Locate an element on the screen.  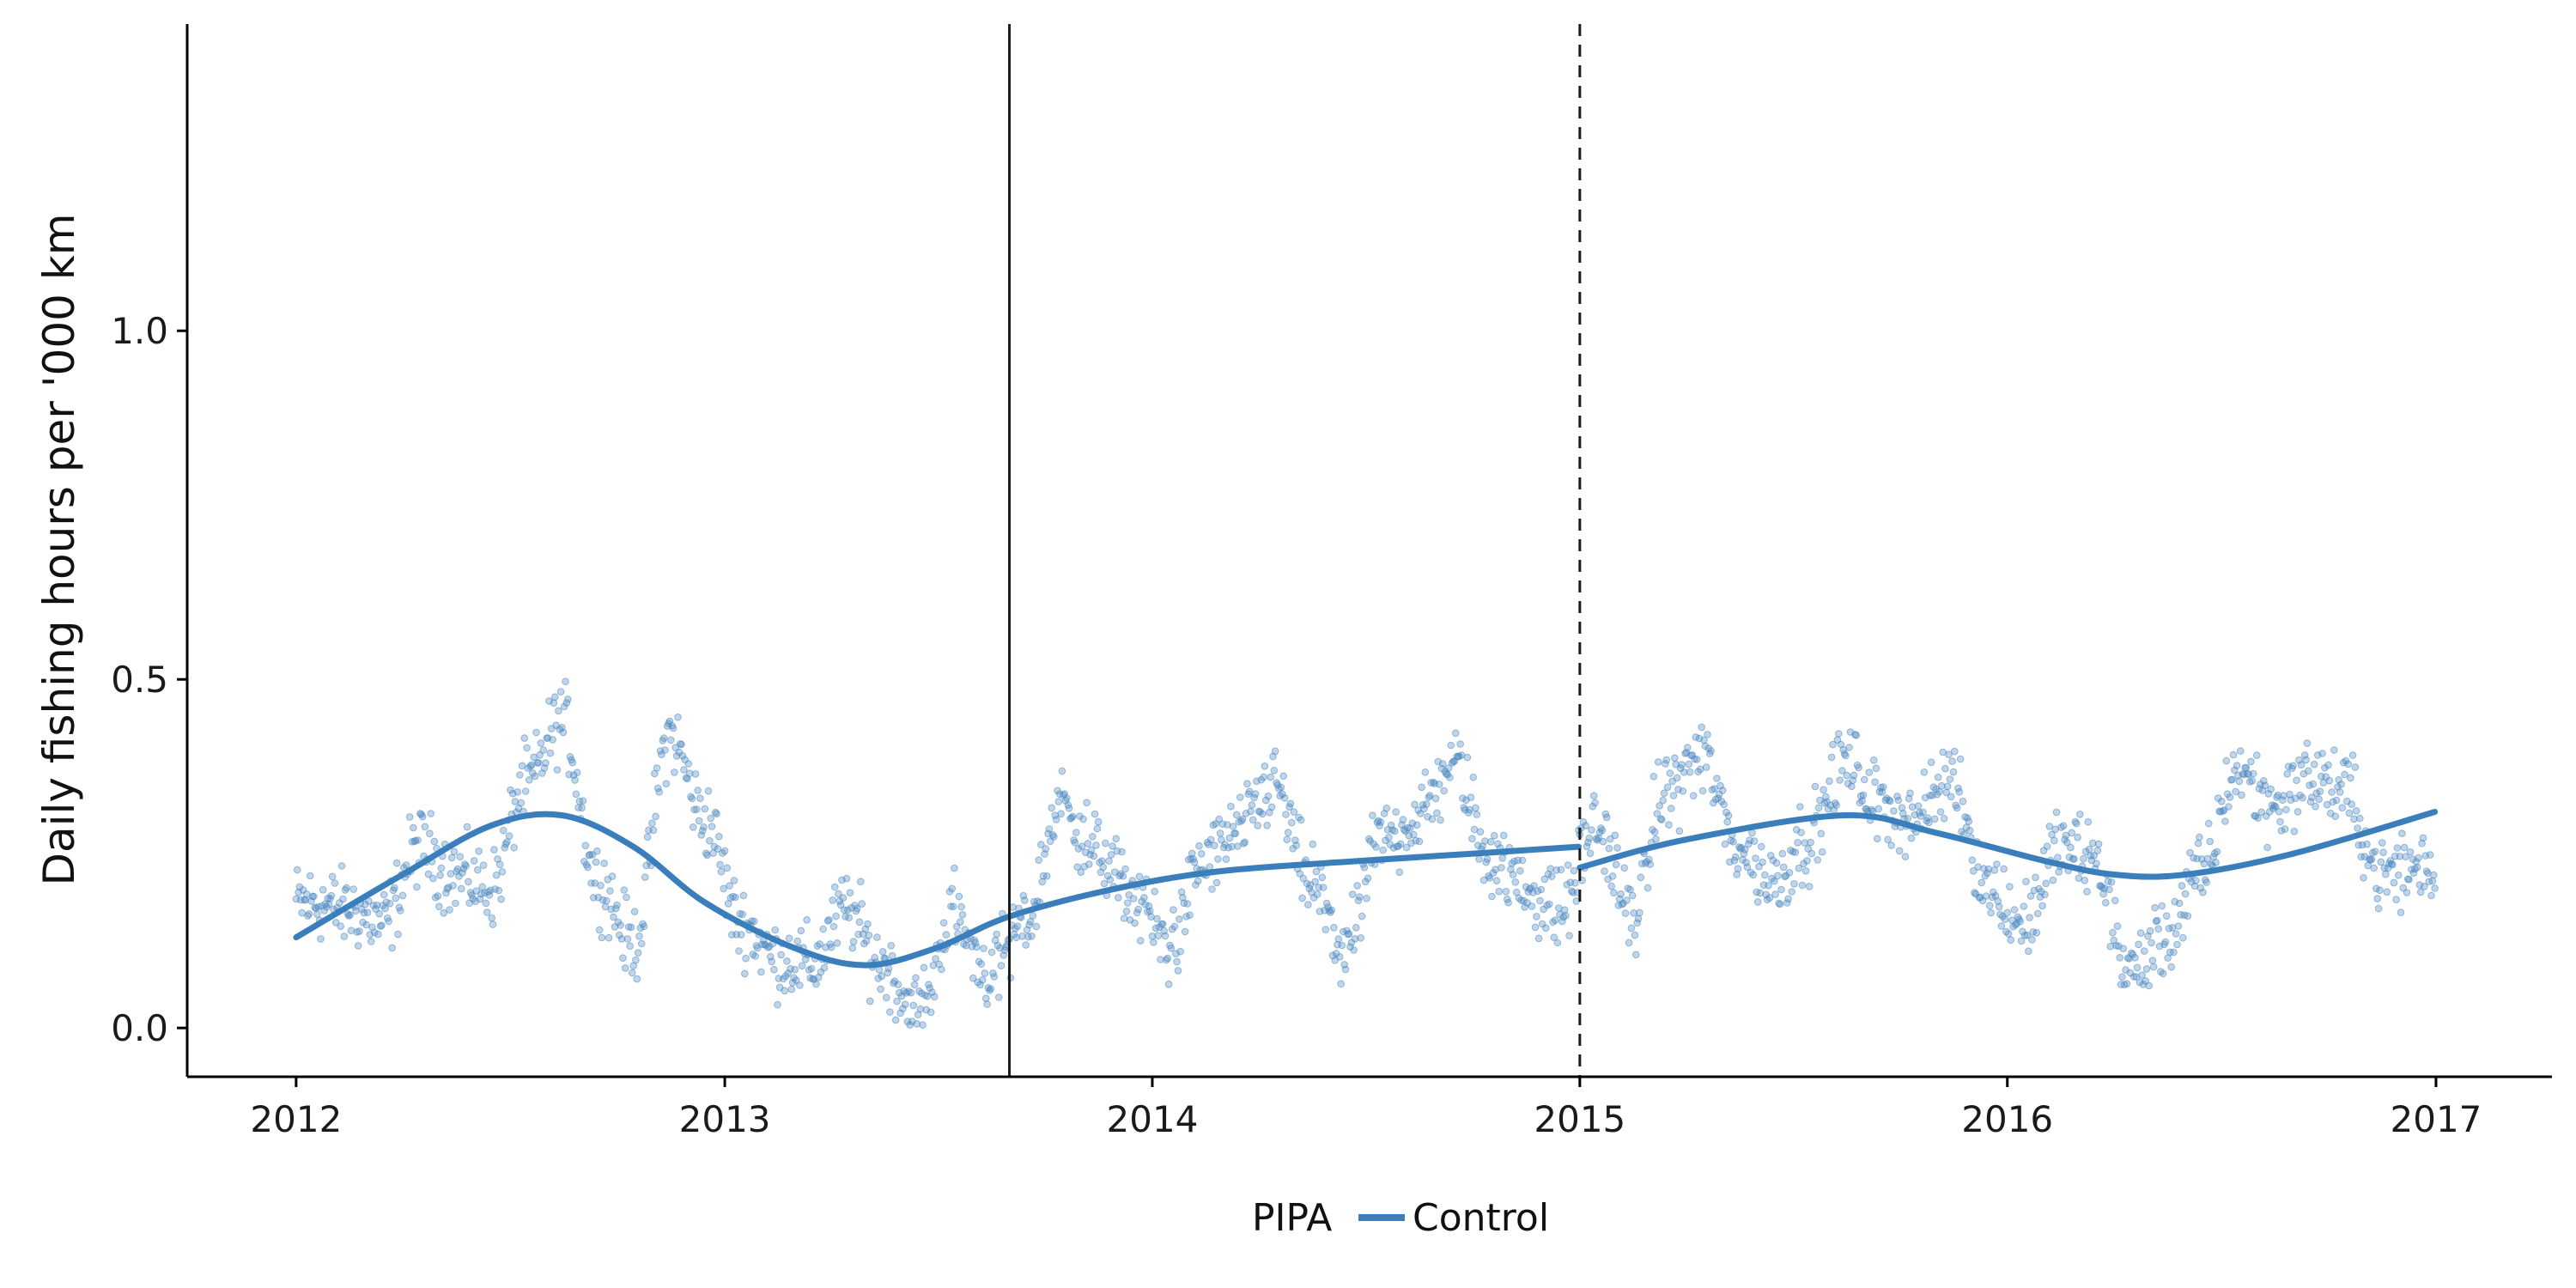
x-tick-label: 2014 is located at coordinates (1153, 1119).